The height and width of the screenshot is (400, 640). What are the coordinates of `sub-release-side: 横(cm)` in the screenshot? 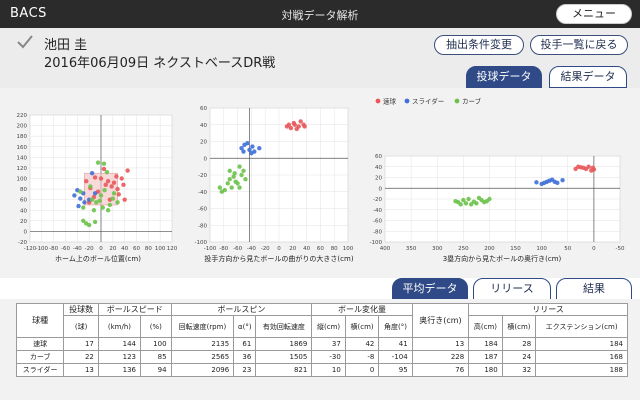 It's located at (519, 326).